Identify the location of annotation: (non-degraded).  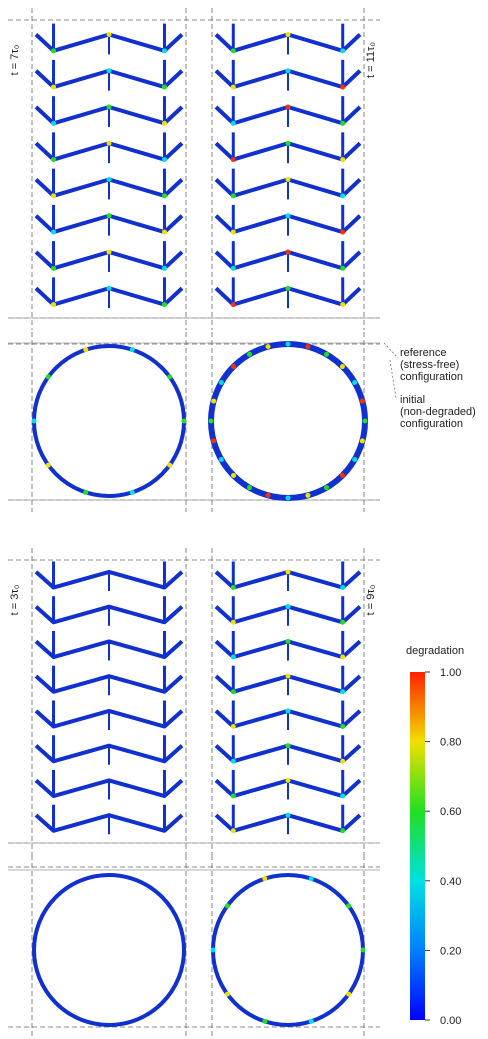
(438, 412).